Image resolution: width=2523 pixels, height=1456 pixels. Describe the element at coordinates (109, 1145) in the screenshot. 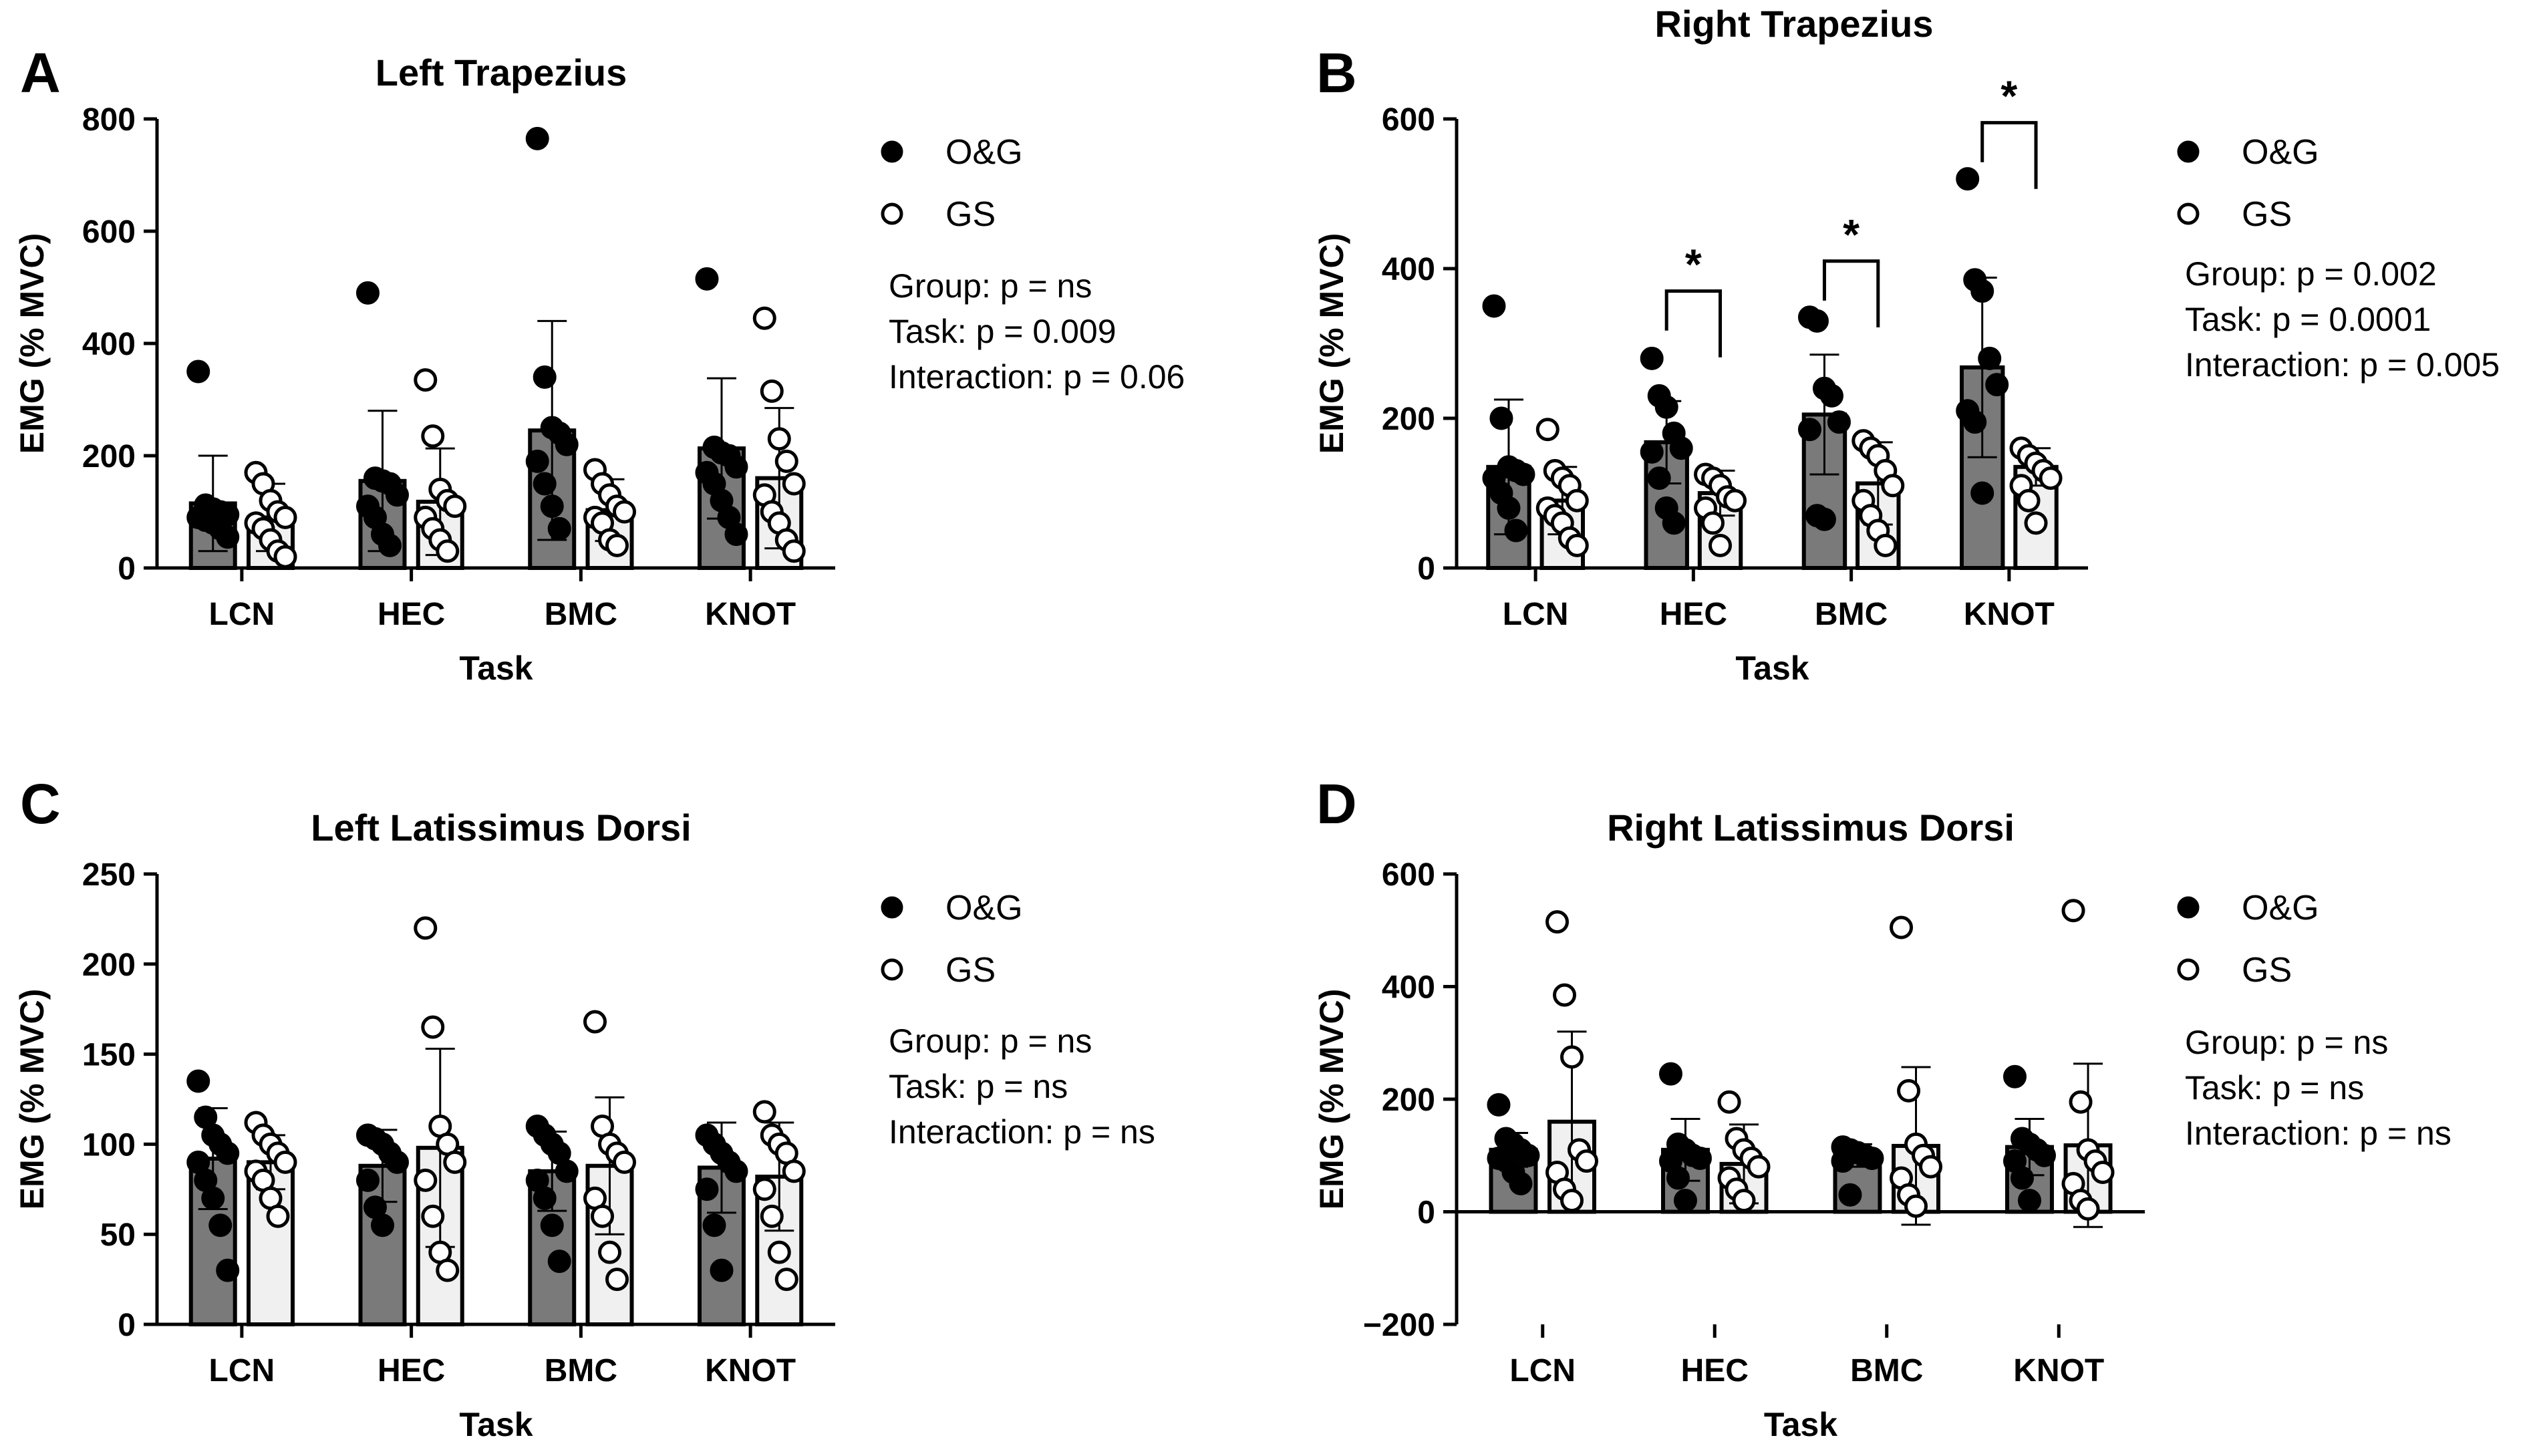

I see `y-tick-label: 100` at that location.